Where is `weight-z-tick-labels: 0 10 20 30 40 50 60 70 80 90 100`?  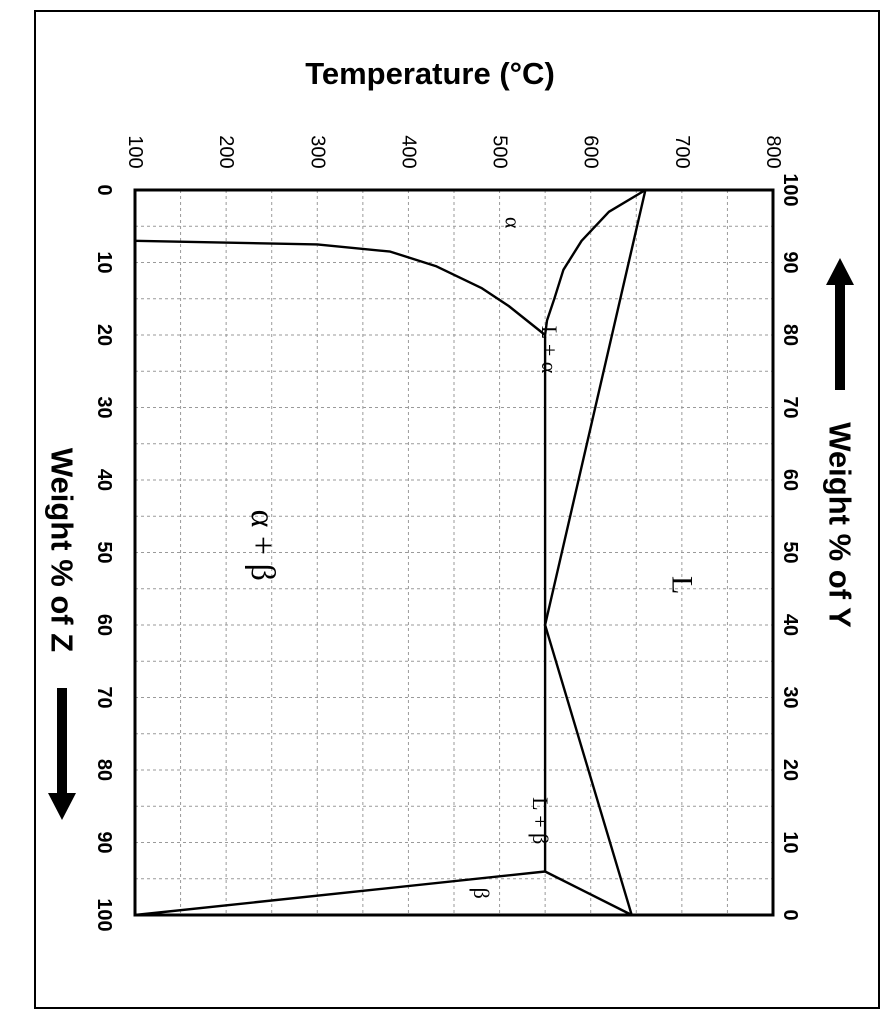 weight-z-tick-labels: 0 10 20 30 40 50 60 70 80 90 100 is located at coordinates (104, 557).